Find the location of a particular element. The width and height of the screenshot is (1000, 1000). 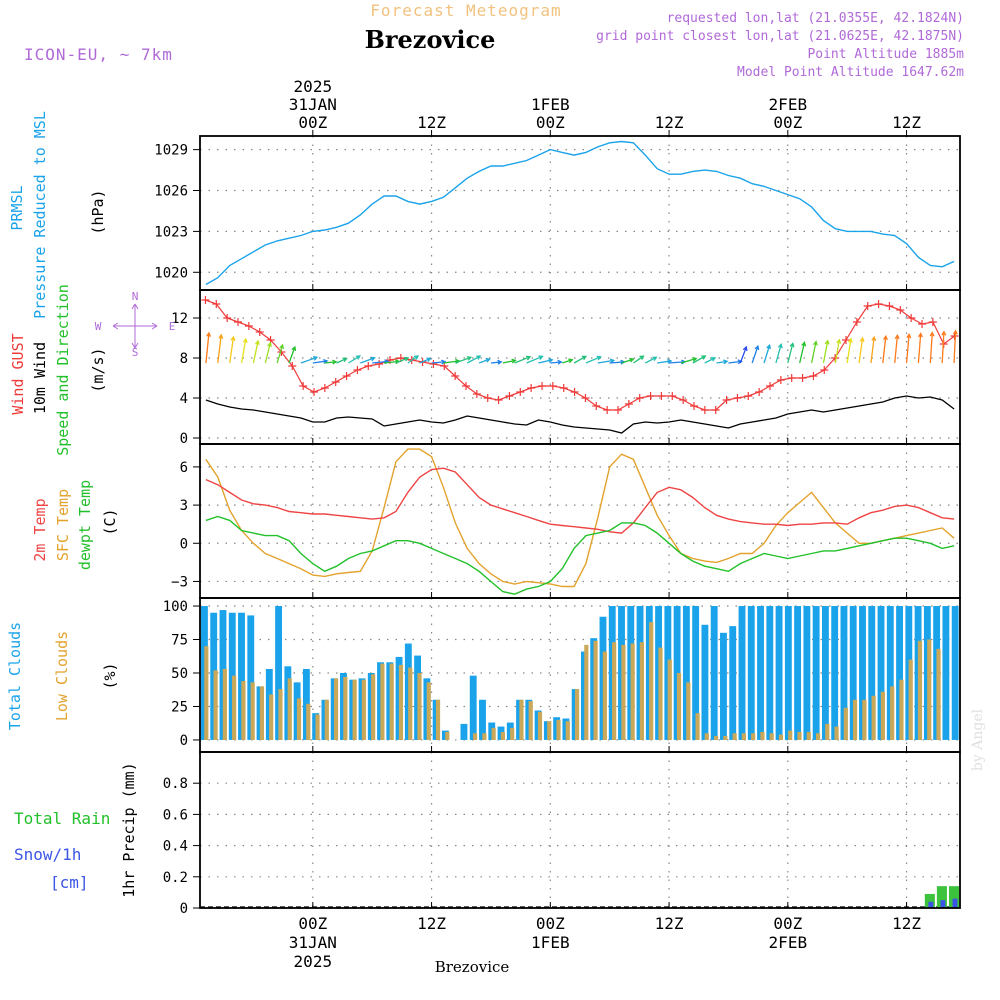

panel-pressure: 1020 1023 1026 1029 is located at coordinates (557, 213).